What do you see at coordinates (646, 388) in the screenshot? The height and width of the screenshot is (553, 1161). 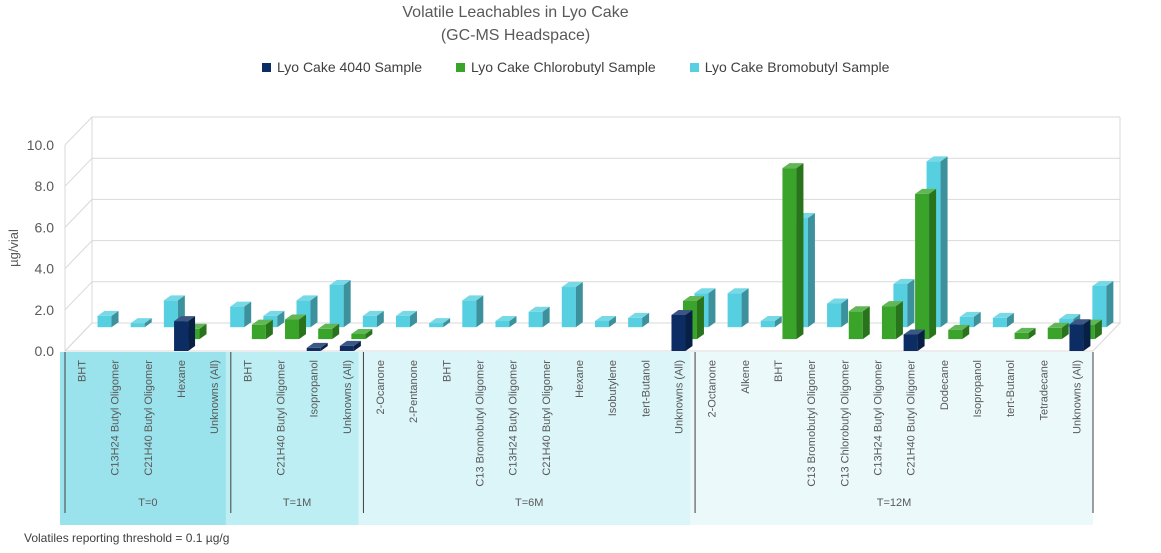 I see `category-label-17: tert-Butanol` at bounding box center [646, 388].